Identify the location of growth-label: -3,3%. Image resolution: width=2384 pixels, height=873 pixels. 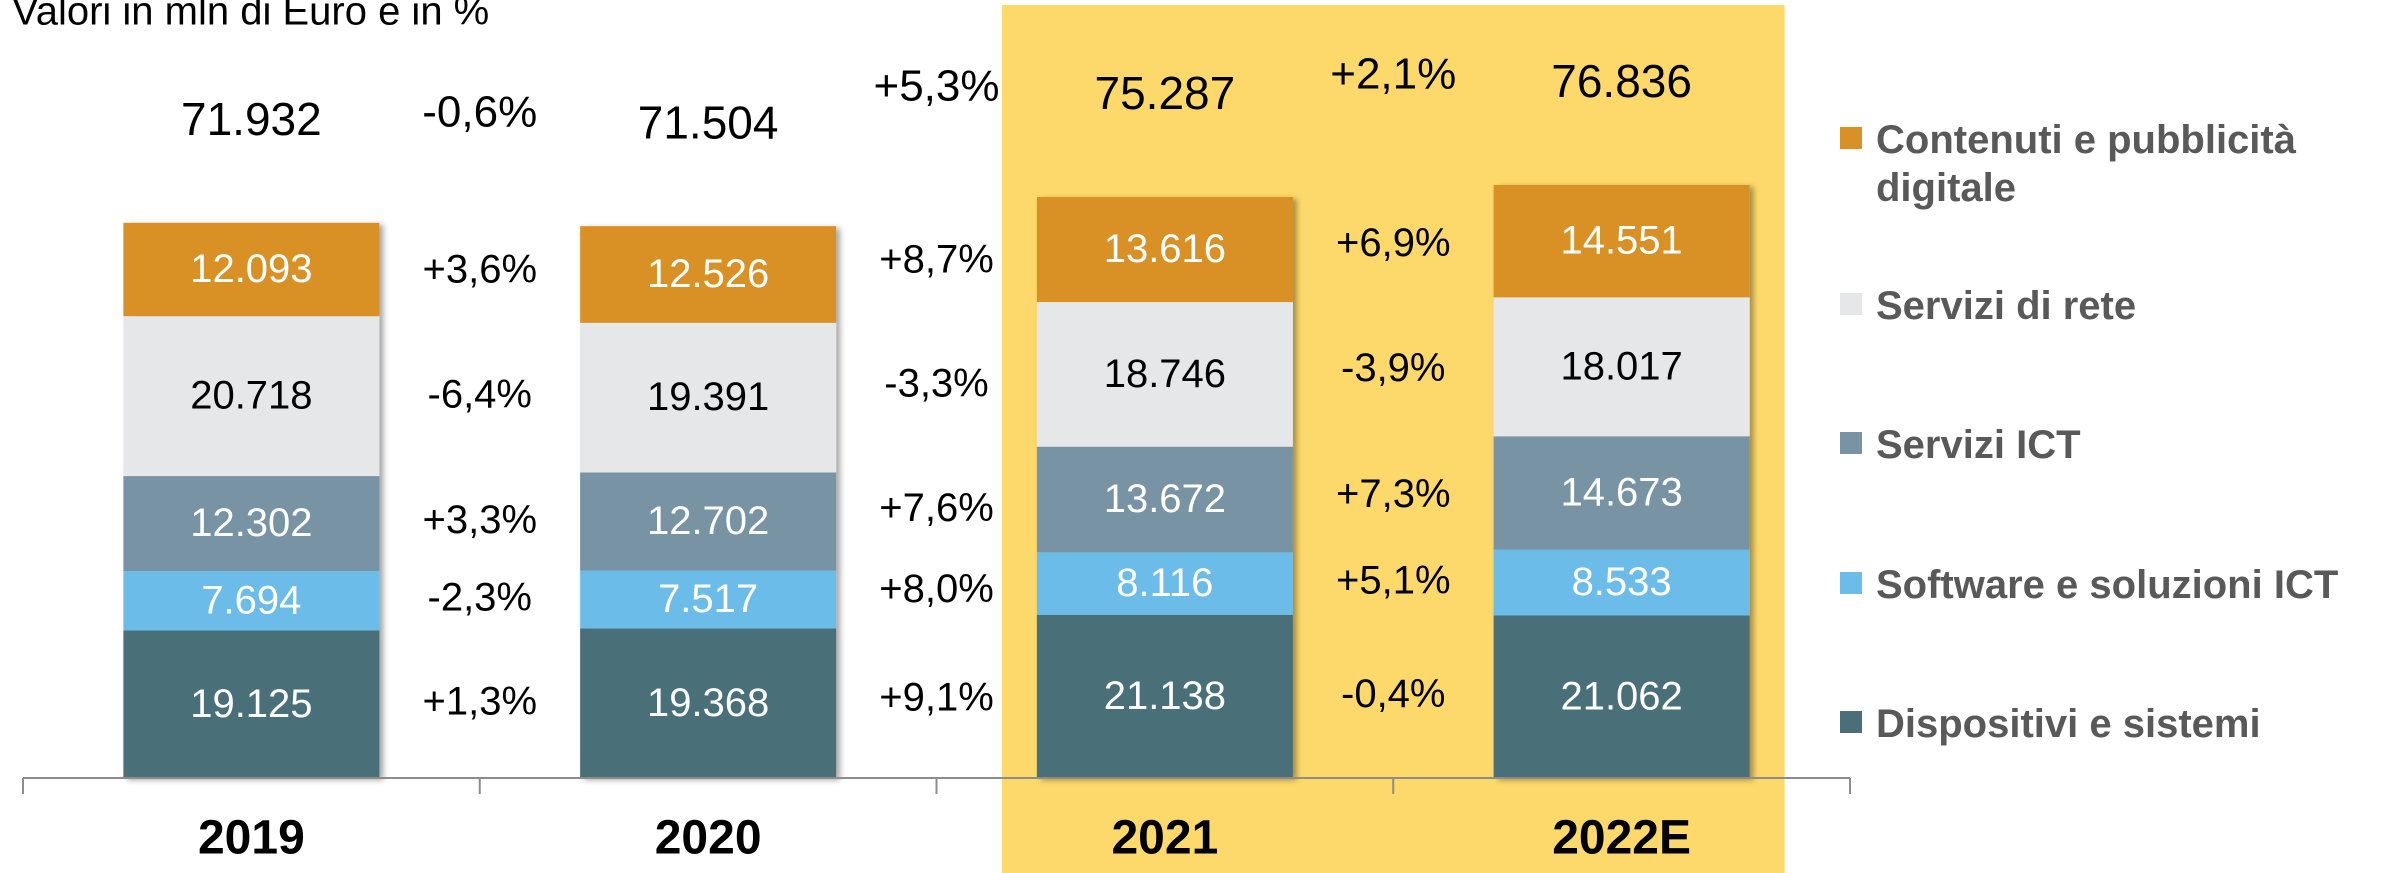
(936, 384).